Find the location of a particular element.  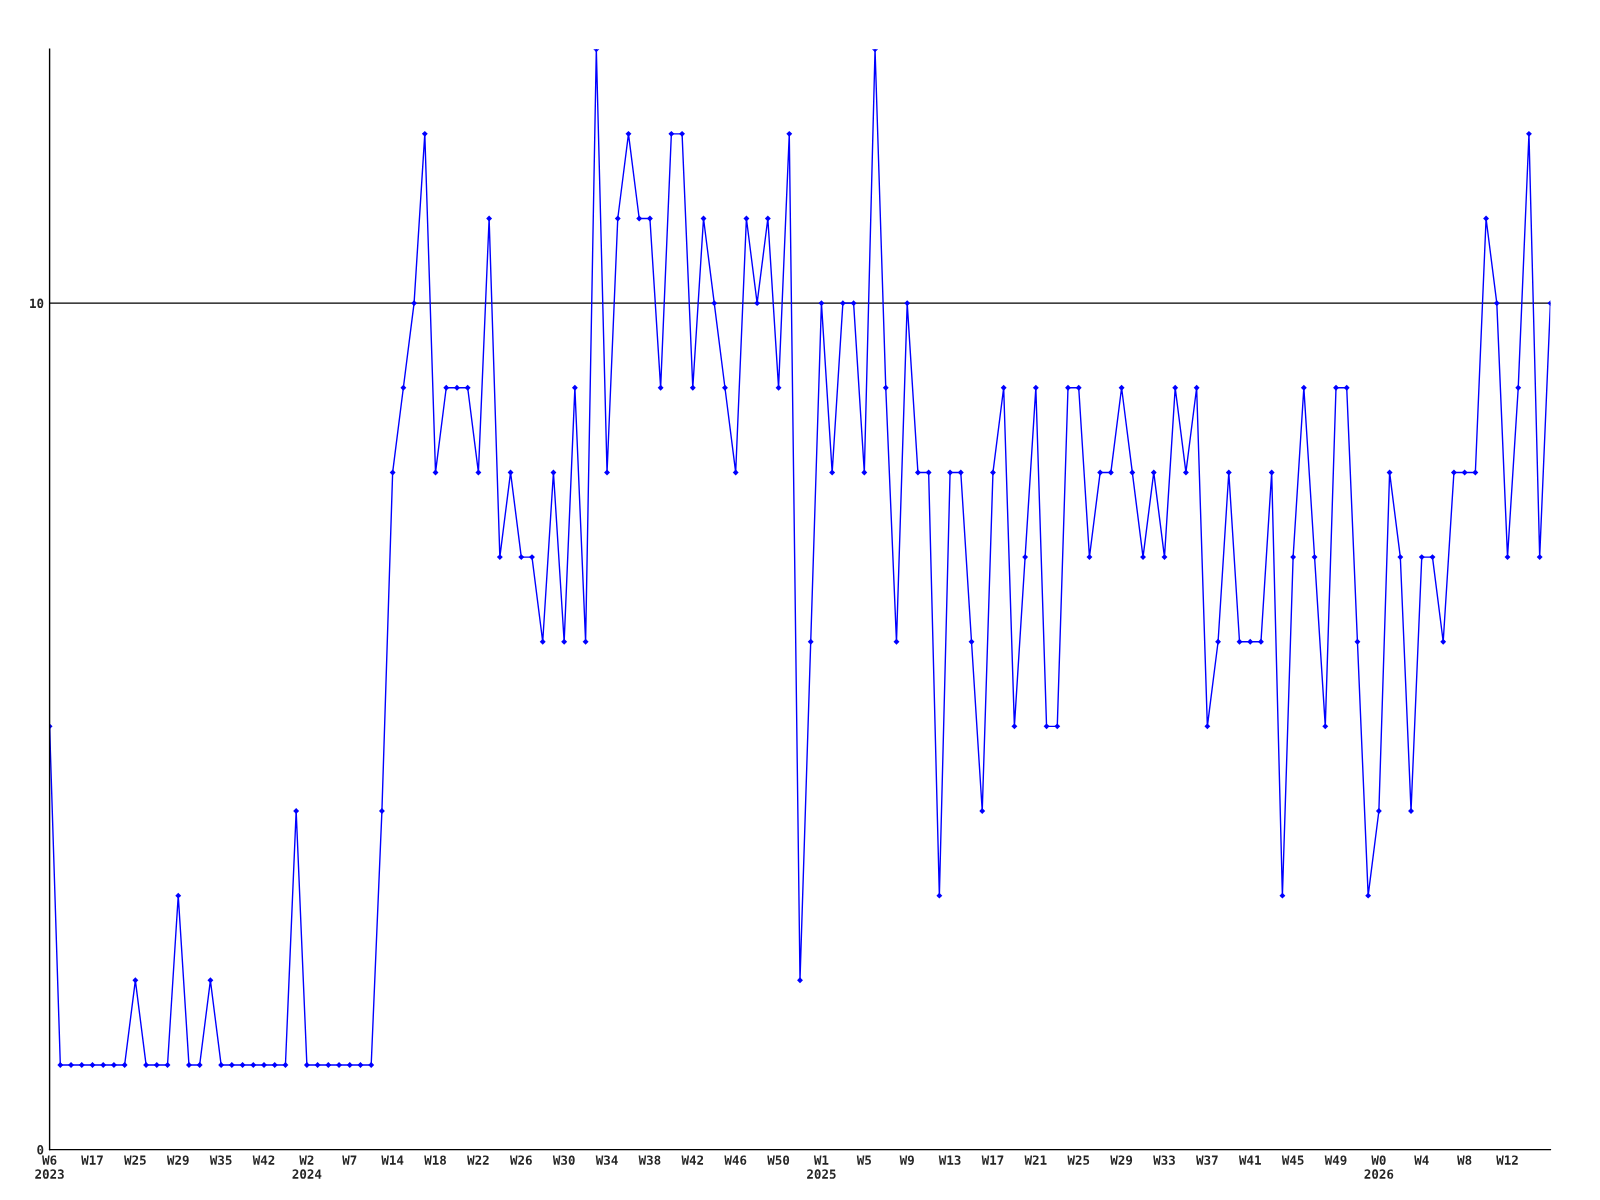

x-tick-label: W34 is located at coordinates (606, 1160).